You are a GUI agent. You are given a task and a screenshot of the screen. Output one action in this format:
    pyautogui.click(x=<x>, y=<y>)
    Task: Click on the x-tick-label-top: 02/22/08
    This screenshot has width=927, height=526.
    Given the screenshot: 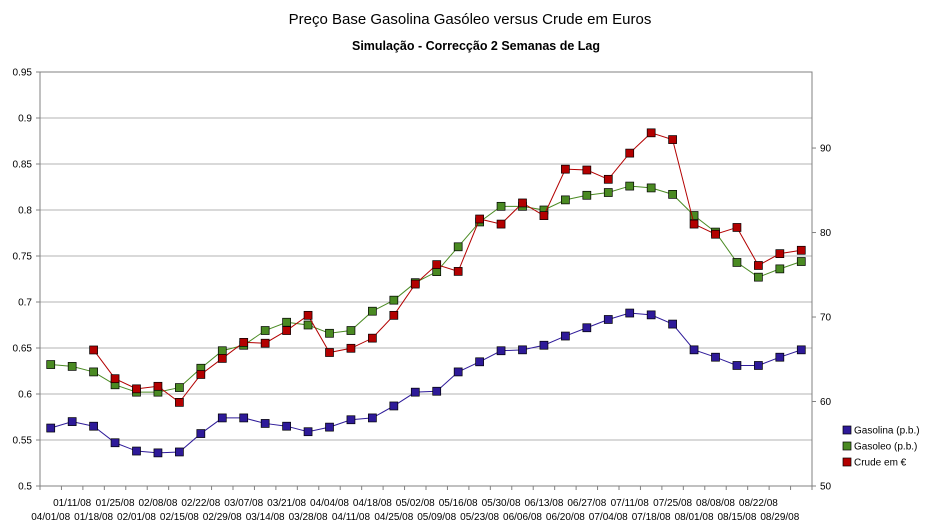 What is the action you would take?
    pyautogui.click(x=200, y=503)
    